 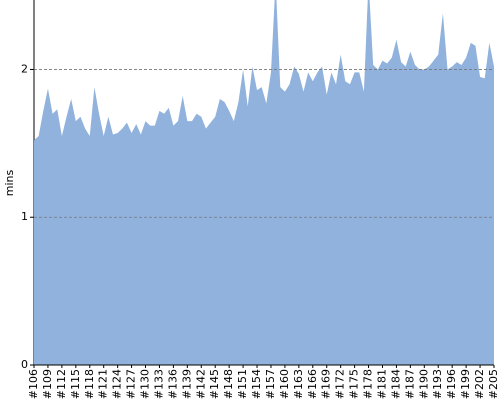 What do you see at coordinates (24, 68) in the screenshot?
I see `y-tick-label: 2` at bounding box center [24, 68].